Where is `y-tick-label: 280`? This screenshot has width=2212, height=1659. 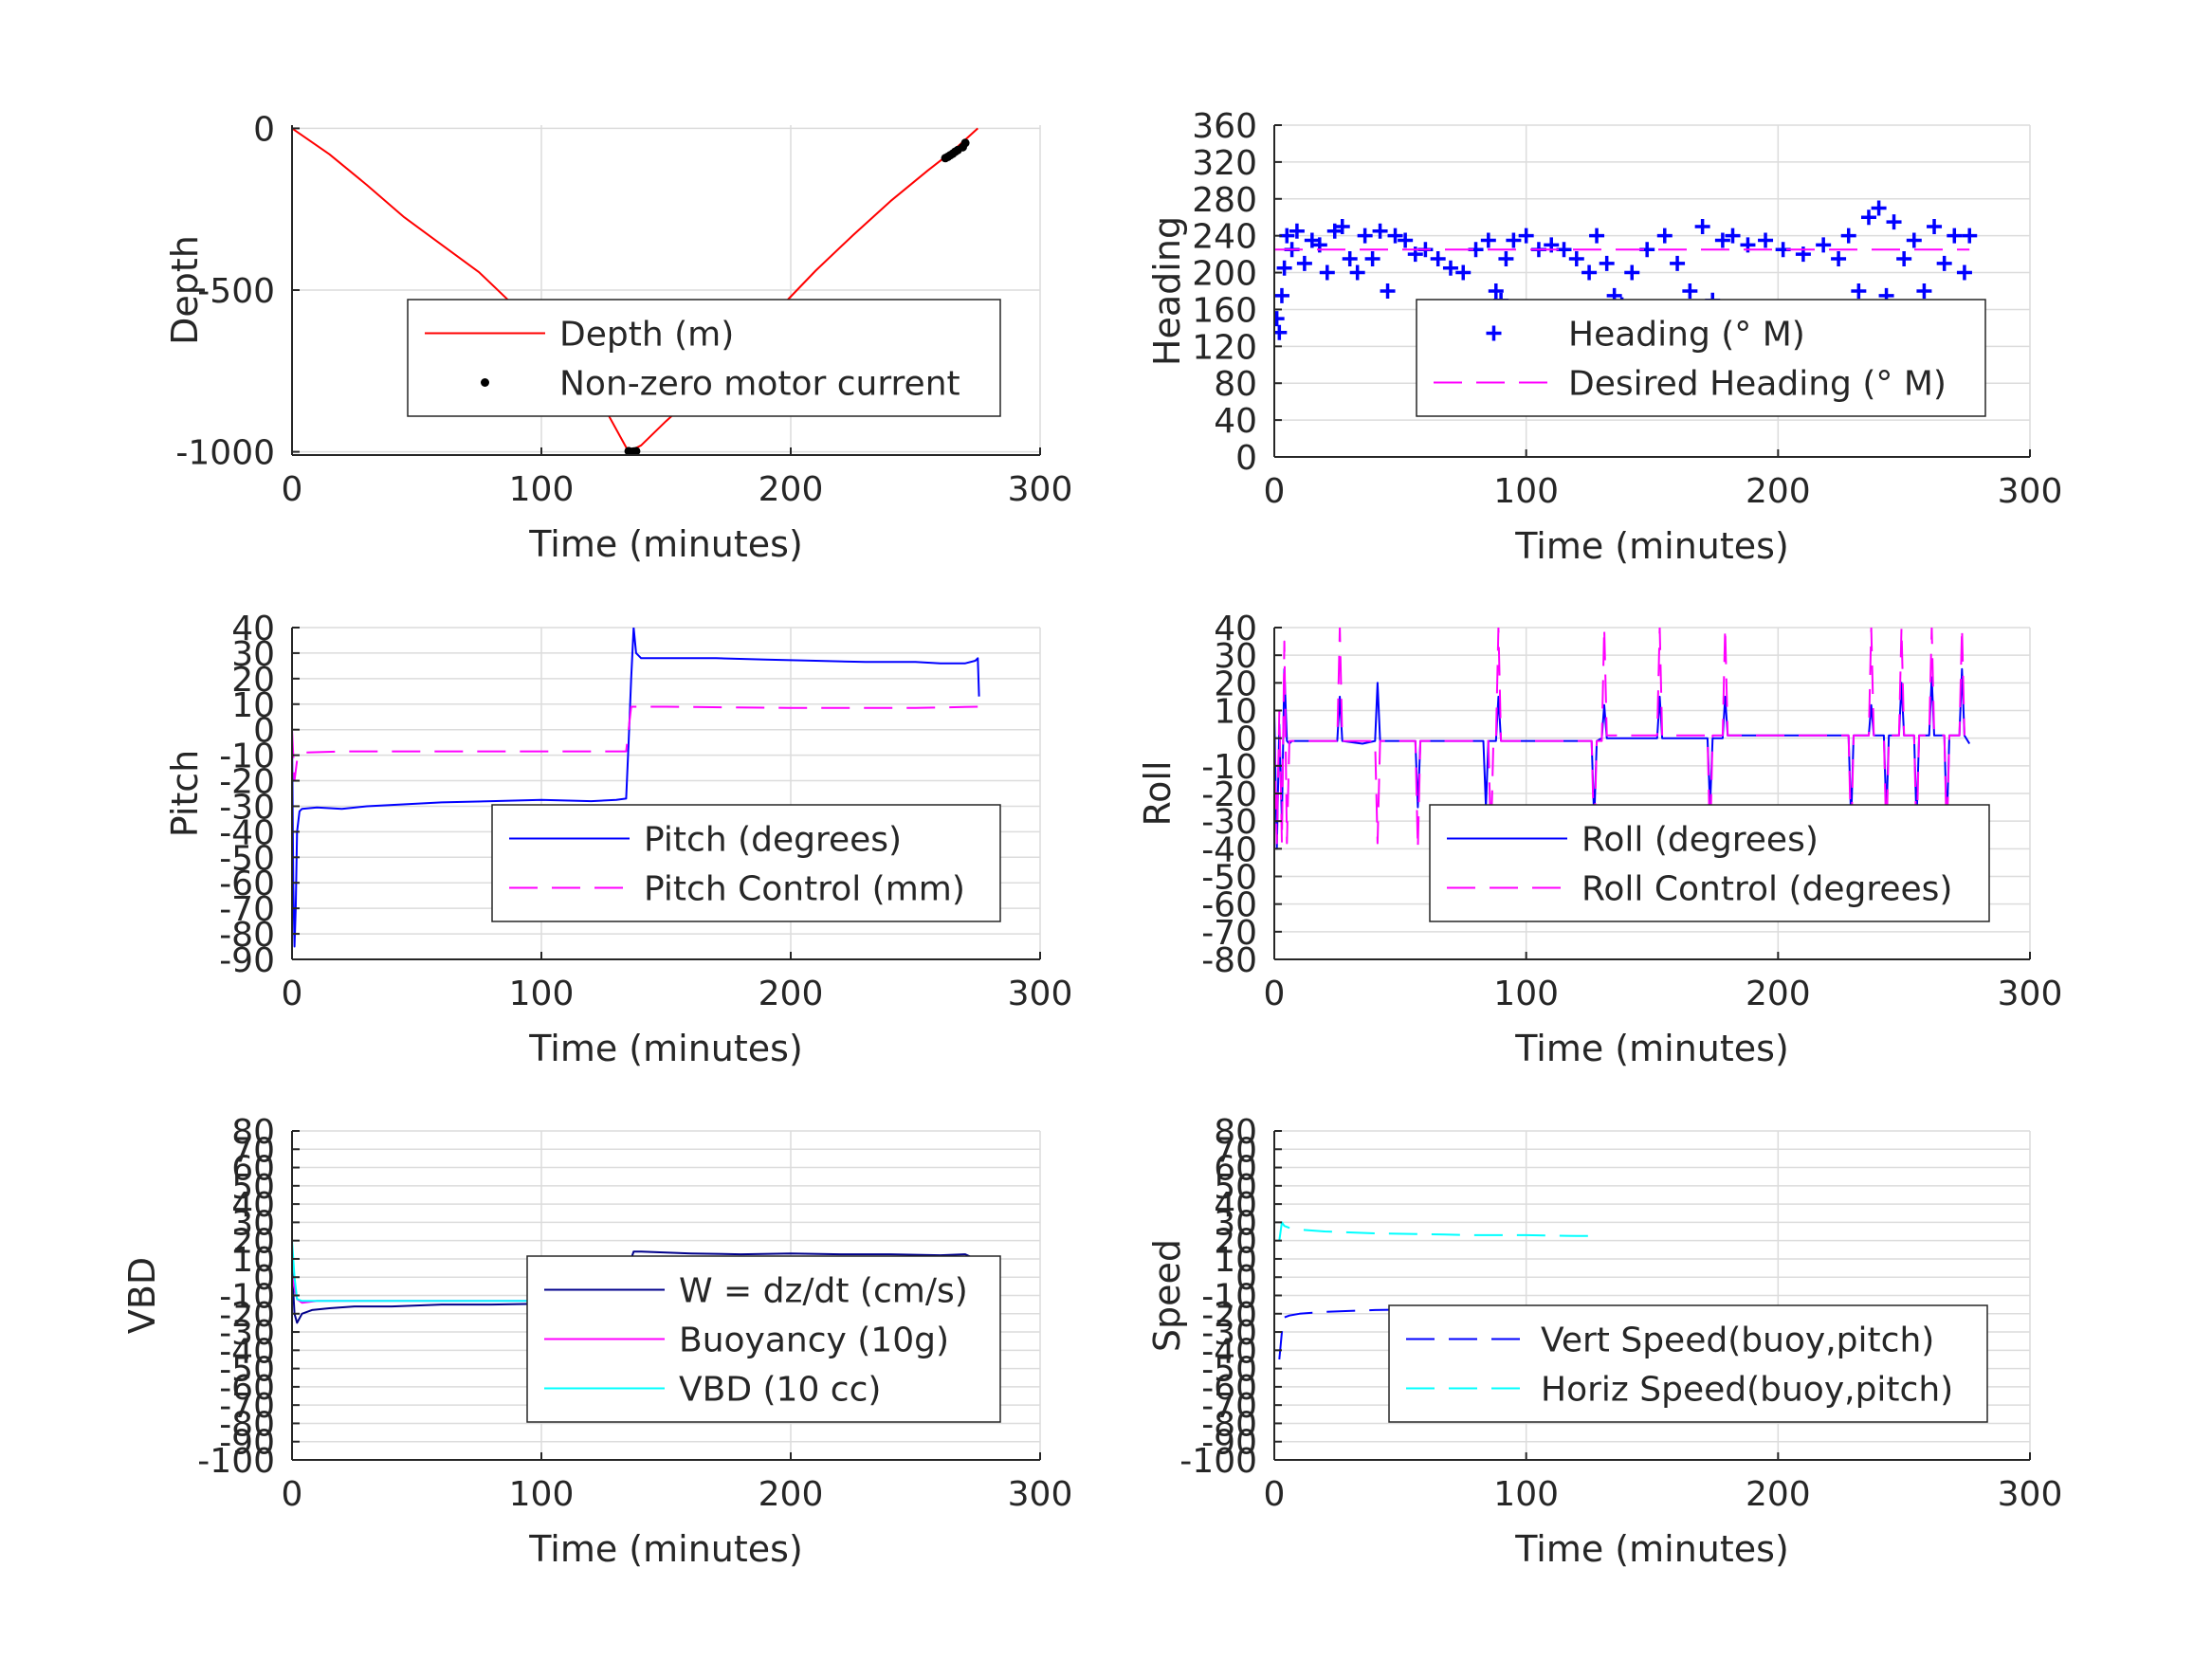 y-tick-label: 280 is located at coordinates (1224, 200).